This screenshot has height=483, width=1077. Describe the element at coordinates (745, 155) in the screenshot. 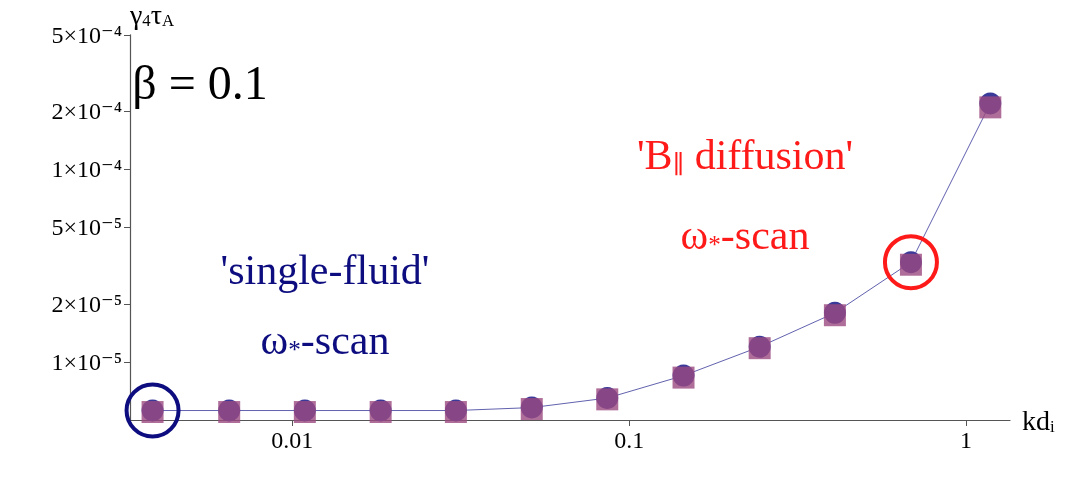

I see `annotation: 'B∥ diffusion'` at that location.